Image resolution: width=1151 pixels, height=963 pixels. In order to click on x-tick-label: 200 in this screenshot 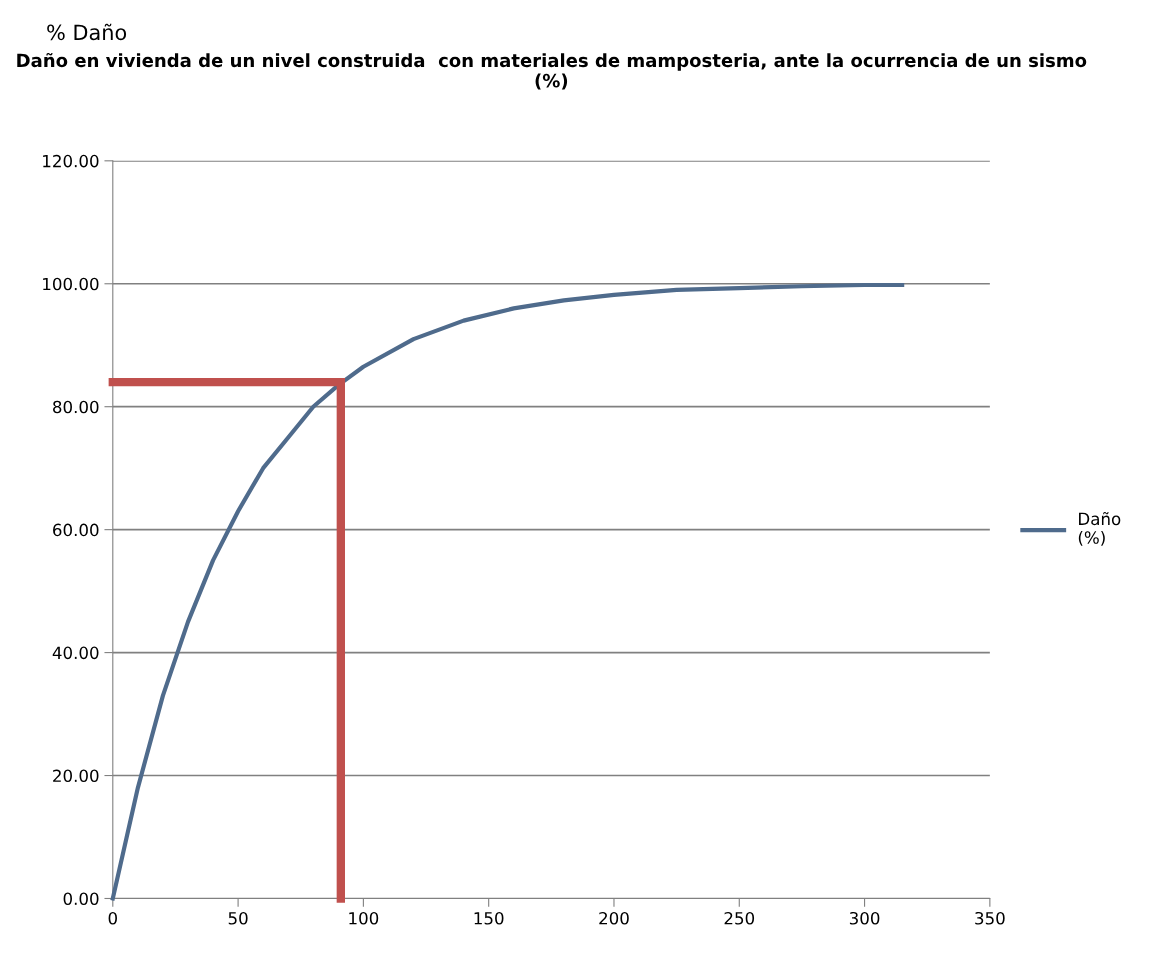, I will do `click(614, 918)`.